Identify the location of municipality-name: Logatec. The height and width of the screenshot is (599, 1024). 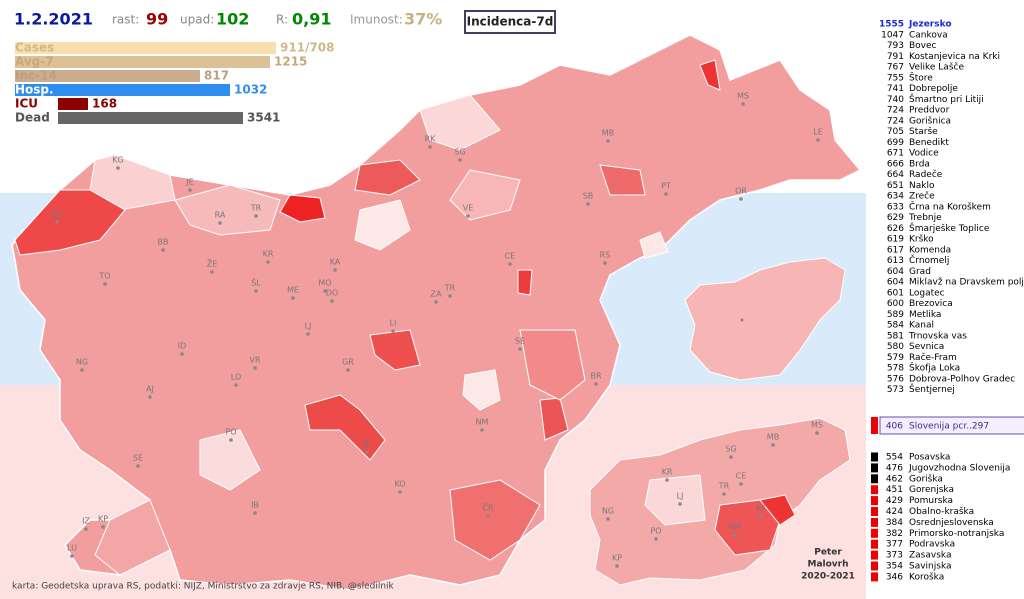
(927, 293).